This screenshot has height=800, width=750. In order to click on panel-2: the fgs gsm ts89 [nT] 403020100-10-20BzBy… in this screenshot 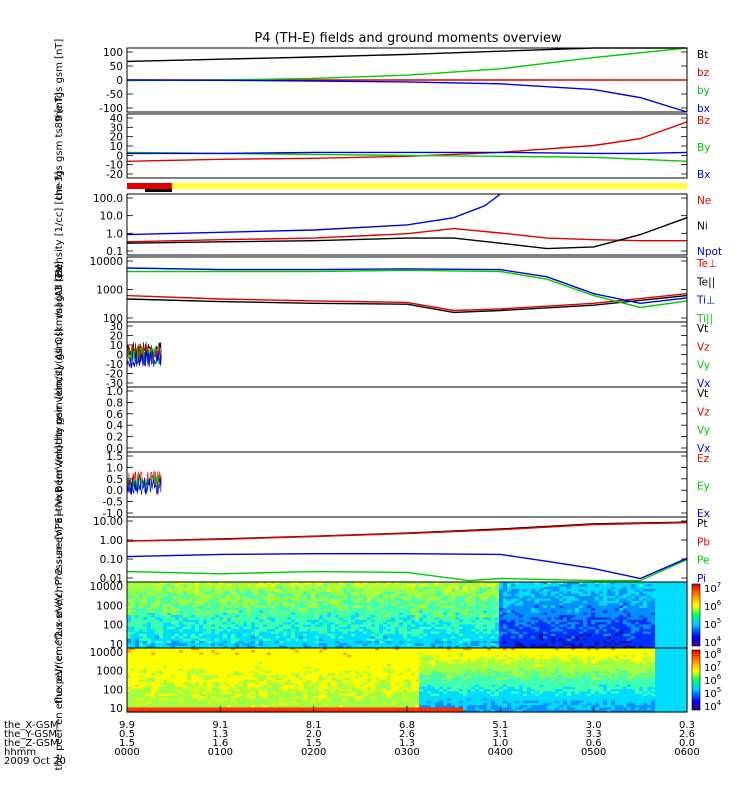, I will do `click(382, 146)`.